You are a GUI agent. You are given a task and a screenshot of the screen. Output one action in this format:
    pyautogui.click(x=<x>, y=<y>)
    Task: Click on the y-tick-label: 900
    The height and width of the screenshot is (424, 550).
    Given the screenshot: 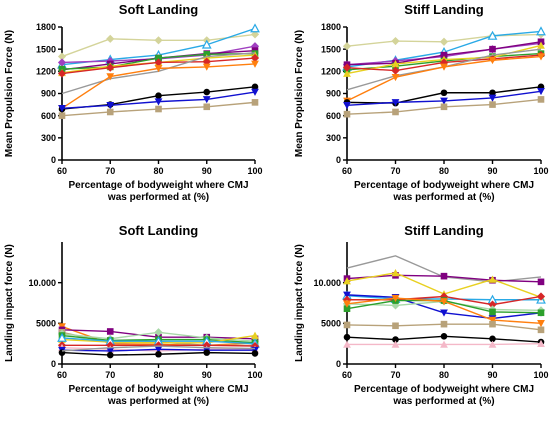 What is the action you would take?
    pyautogui.click(x=333, y=94)
    